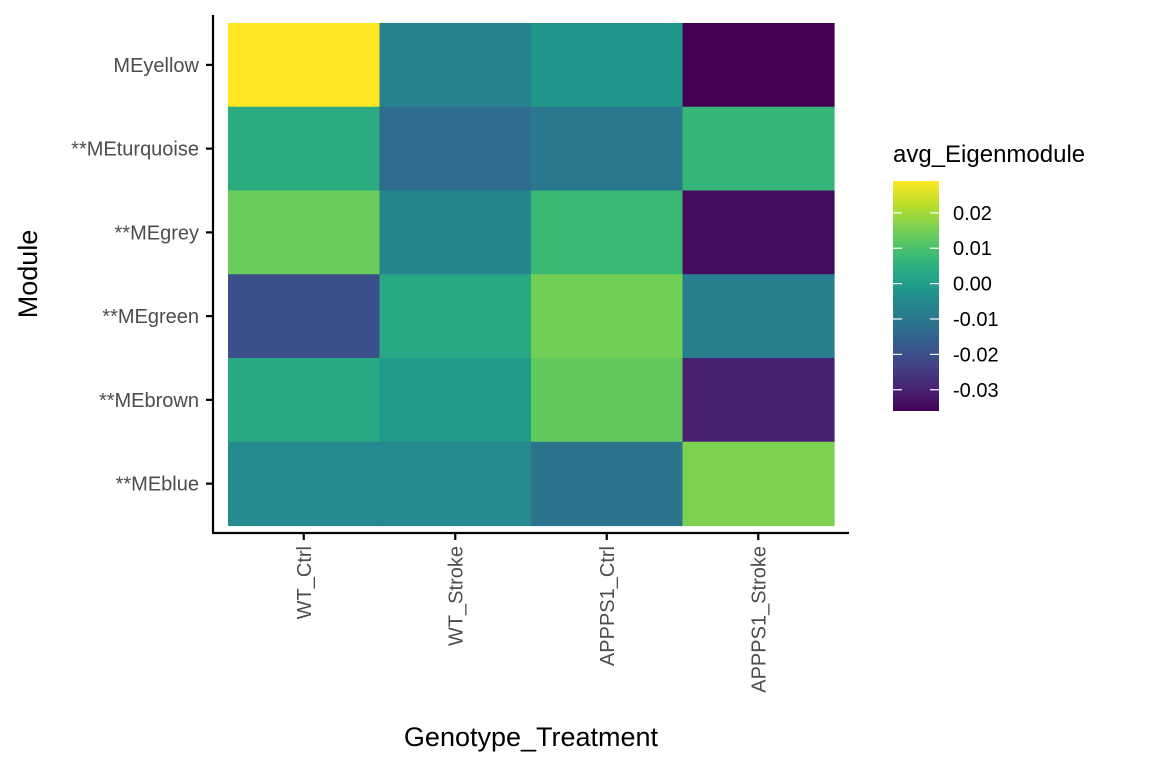 The height and width of the screenshot is (768, 1152). What do you see at coordinates (946, 302) in the screenshot?
I see `legend-ticks: 0.02 0.01 0.00 -0.01 -0.02 -0.03` at bounding box center [946, 302].